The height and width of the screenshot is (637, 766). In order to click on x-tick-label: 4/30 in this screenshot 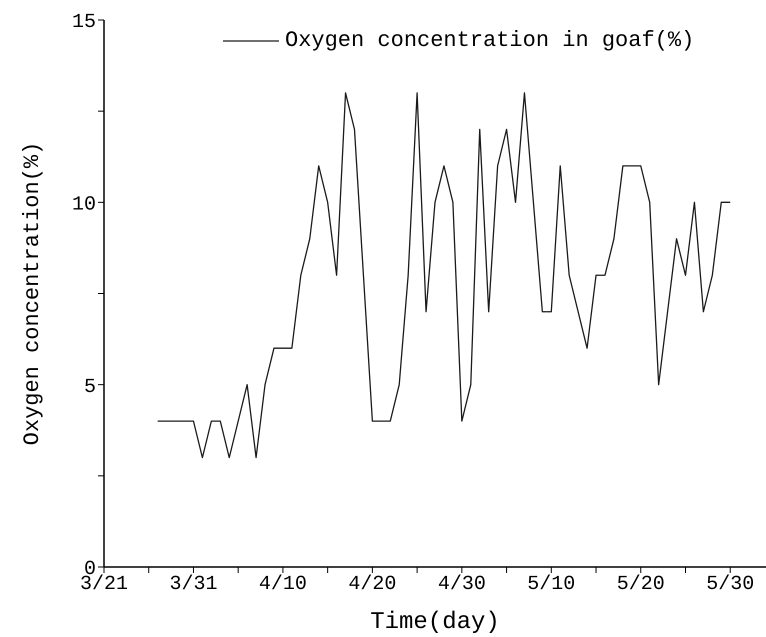, I will do `click(462, 584)`.